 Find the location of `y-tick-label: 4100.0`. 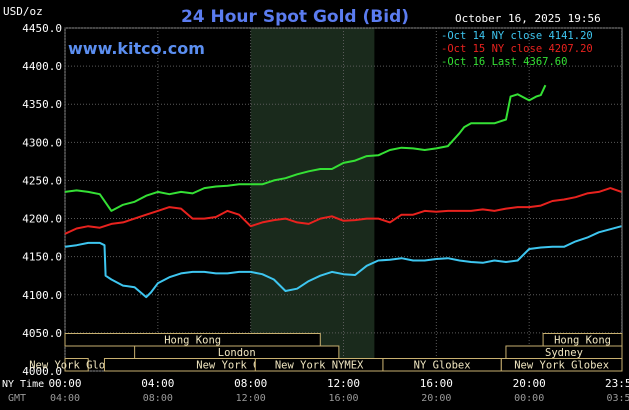

y-tick-label: 4100.0 is located at coordinates (42, 295).